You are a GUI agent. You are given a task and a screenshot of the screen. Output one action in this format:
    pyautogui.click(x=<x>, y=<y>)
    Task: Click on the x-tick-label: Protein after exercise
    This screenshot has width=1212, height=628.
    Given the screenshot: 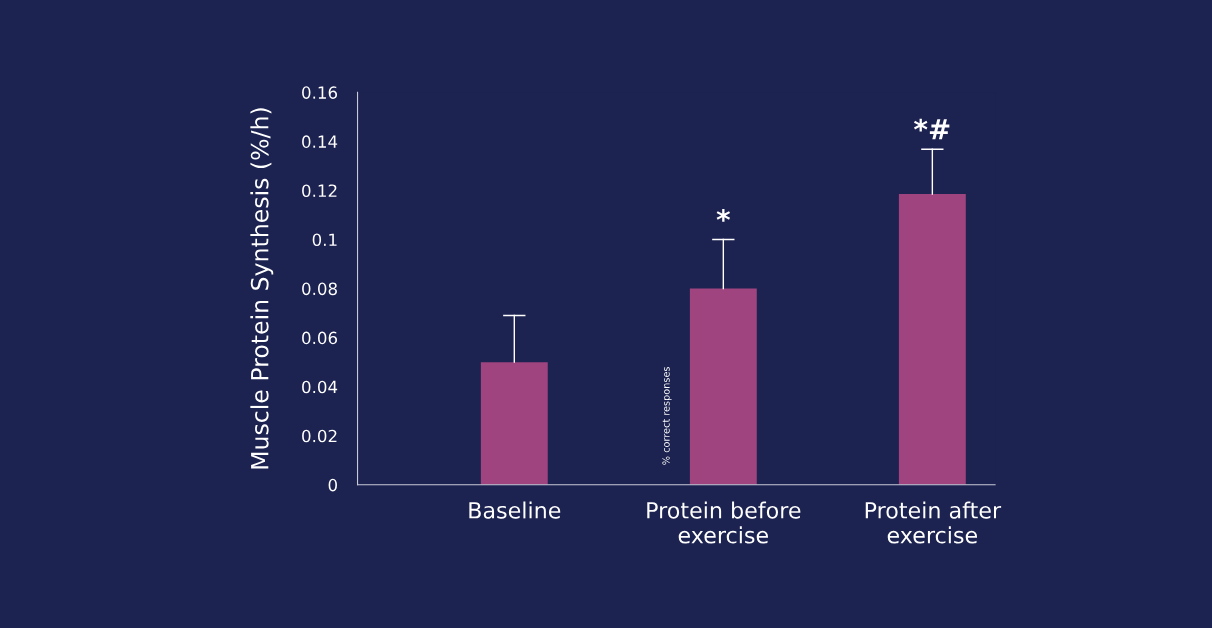 What is the action you would take?
    pyautogui.click(x=933, y=522)
    